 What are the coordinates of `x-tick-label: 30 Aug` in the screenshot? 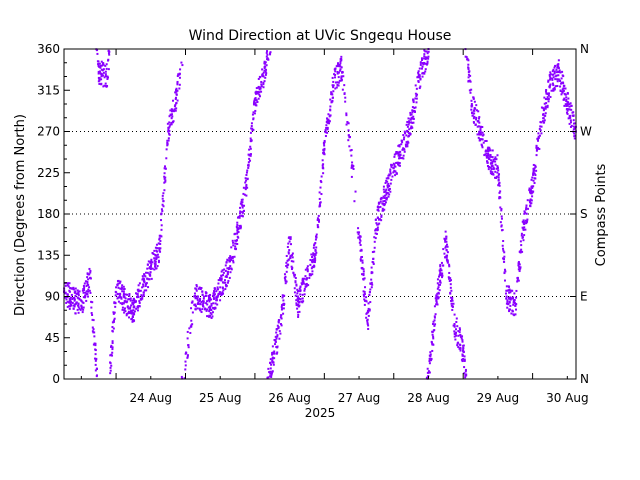 It's located at (567, 398).